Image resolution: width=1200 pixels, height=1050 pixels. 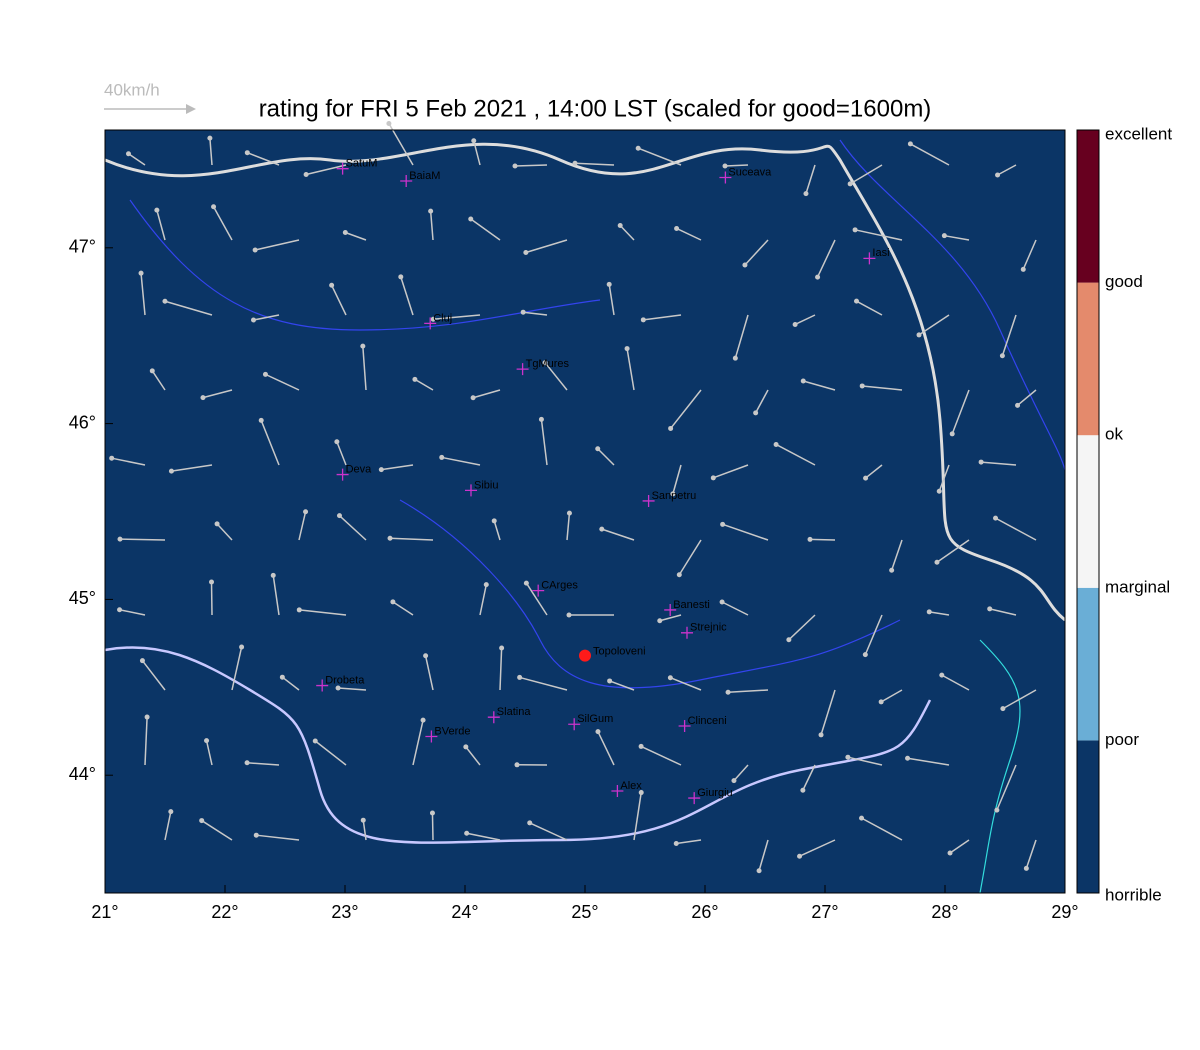 I want to click on x-tick-label: 27°, so click(x=824, y=912).